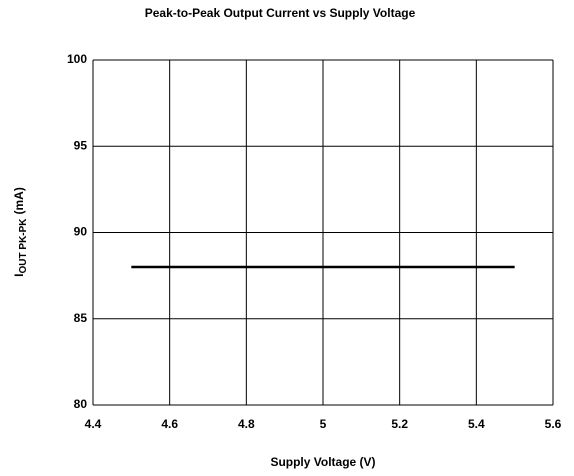 The image size is (574, 476). What do you see at coordinates (553, 424) in the screenshot?
I see `x-tick-label: 5.6` at bounding box center [553, 424].